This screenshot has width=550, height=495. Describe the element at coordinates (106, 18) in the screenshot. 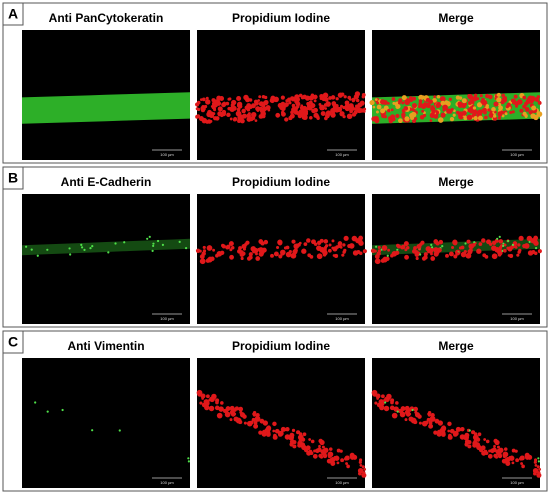

I see `image-title: Anti PanCytokeratin` at that location.